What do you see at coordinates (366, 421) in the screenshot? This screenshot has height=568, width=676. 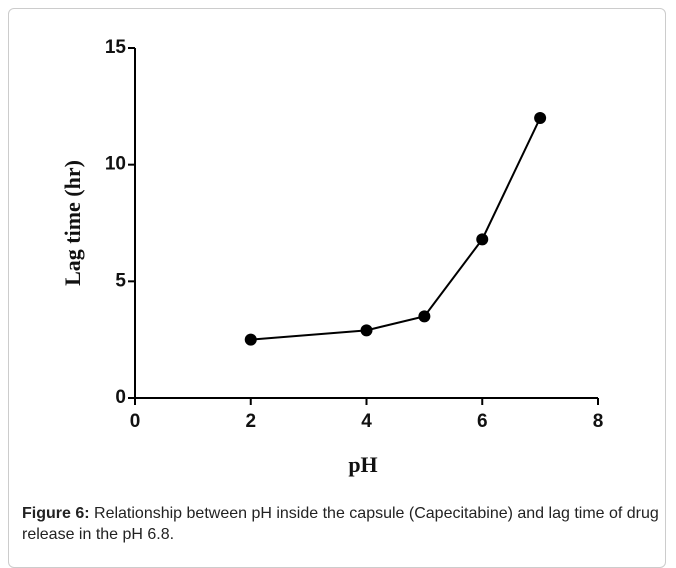 I see `x-tick-label: 4` at bounding box center [366, 421].